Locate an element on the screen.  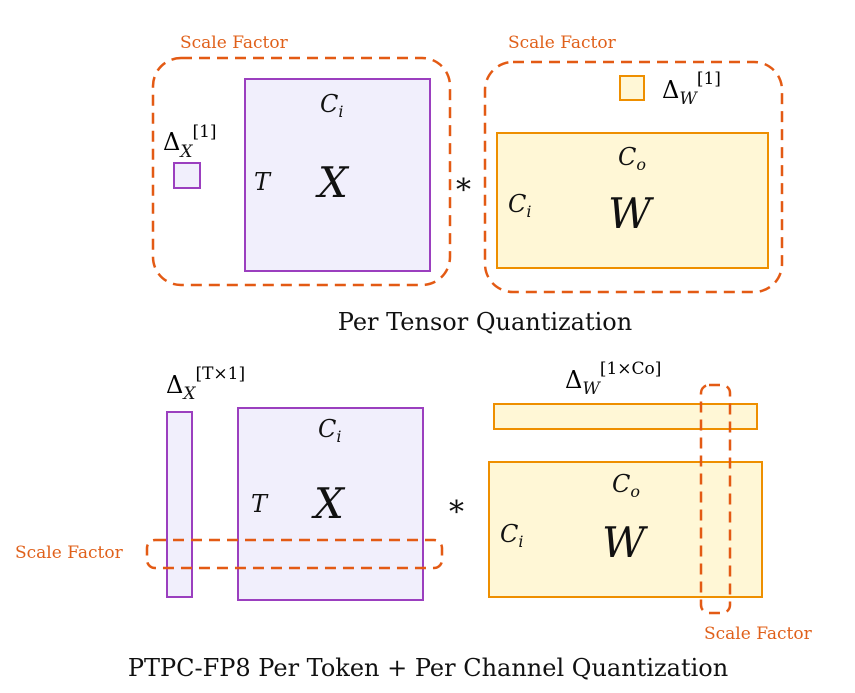
per-tensor-title: Per Tensor Quantization is located at coordinates (485, 322).